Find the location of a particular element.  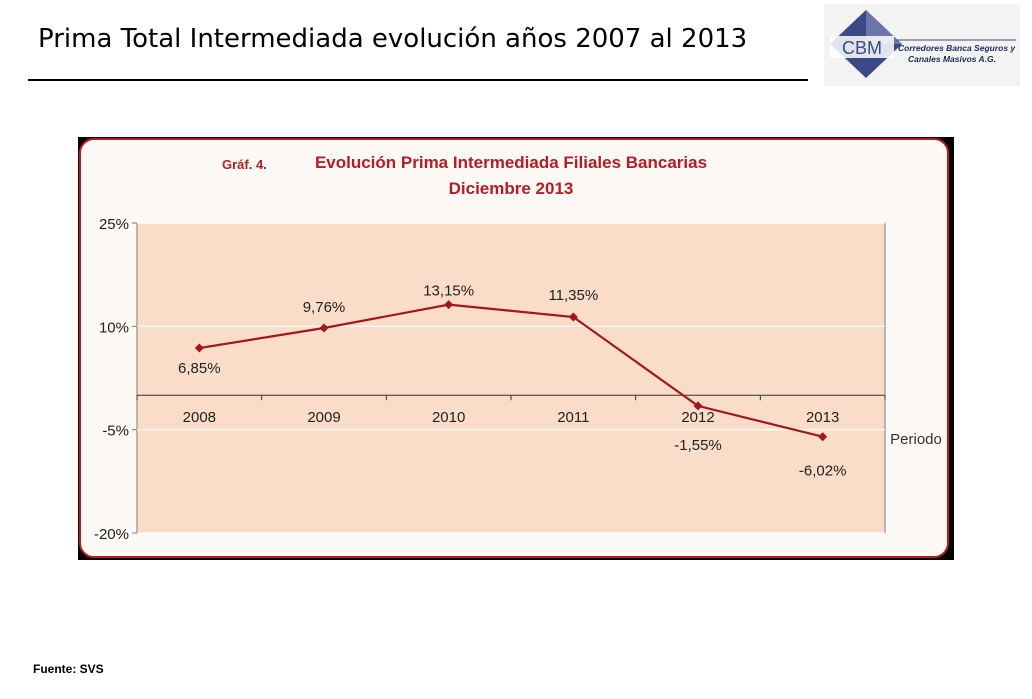

title-divider is located at coordinates (418, 80).